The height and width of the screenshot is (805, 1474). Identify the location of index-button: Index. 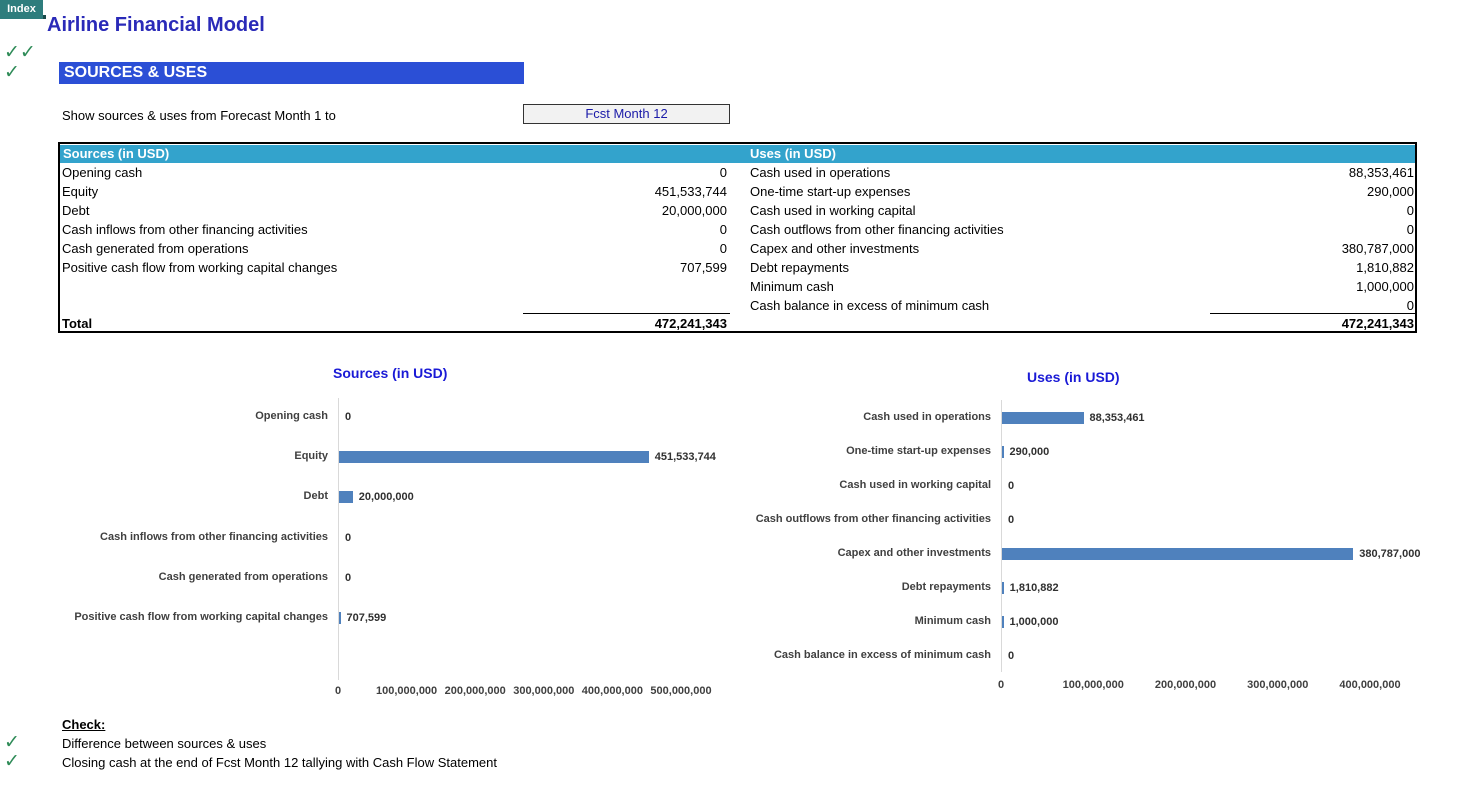
(23, 9).